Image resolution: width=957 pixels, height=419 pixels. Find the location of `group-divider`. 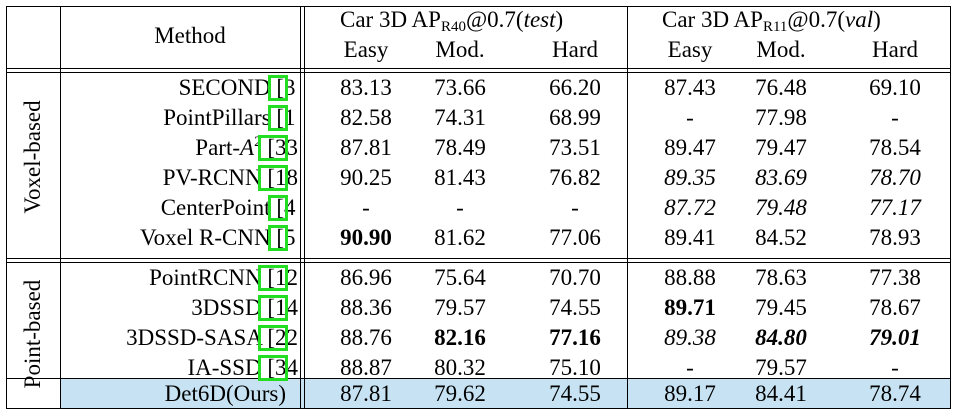

group-divider is located at coordinates (60, 207).